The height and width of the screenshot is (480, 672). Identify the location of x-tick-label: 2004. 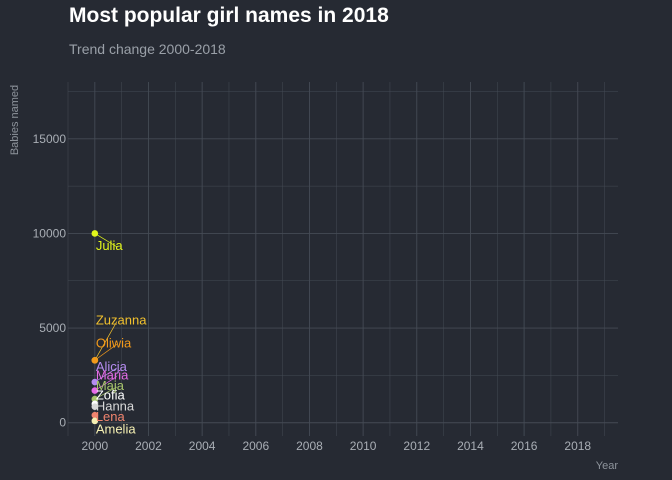
(202, 446).